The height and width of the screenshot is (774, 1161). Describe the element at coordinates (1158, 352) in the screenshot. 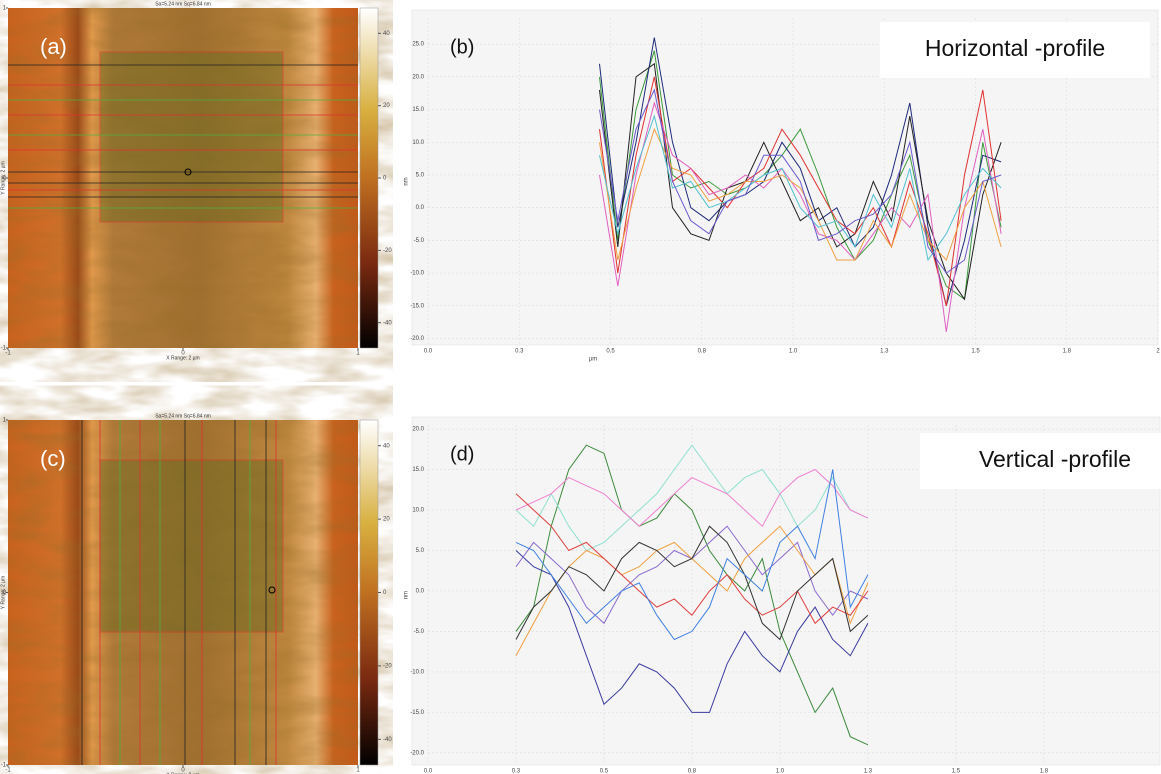

I see `x-tick-label: 2` at that location.